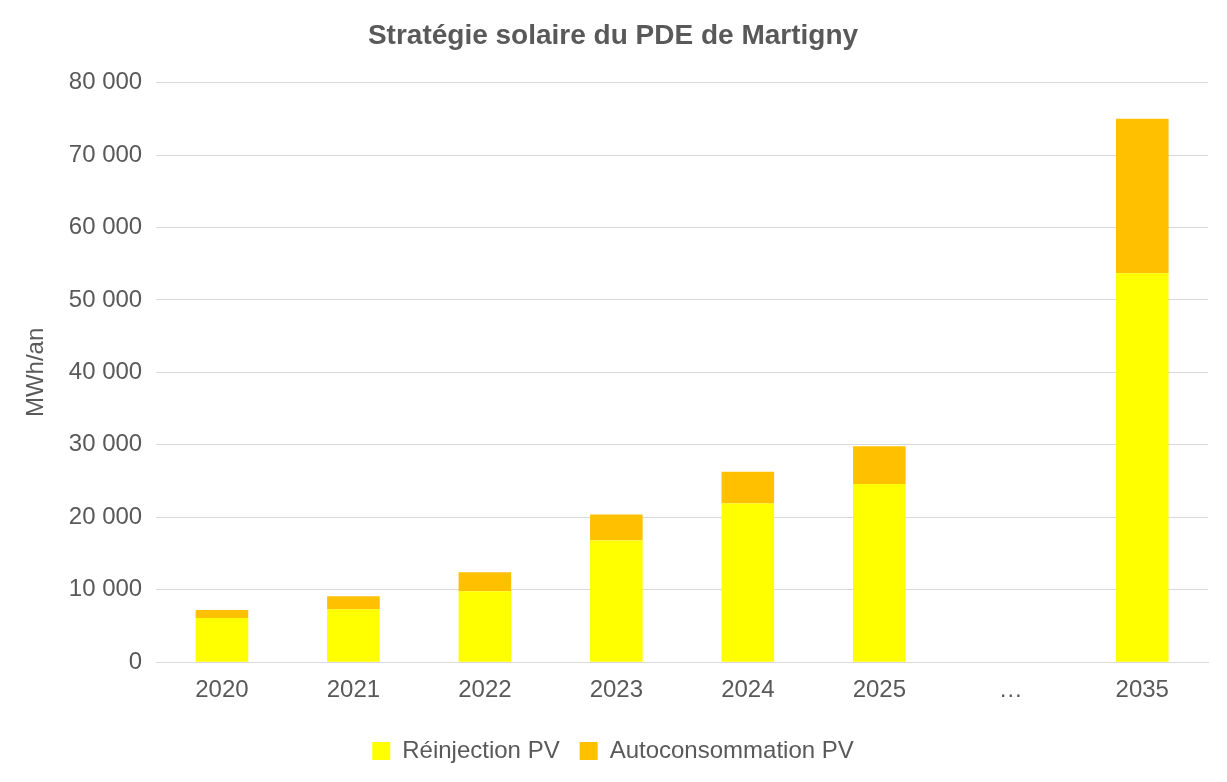 Image resolution: width=1227 pixels, height=782 pixels. What do you see at coordinates (105, 298) in the screenshot?
I see `y-tick-label: 50 000` at bounding box center [105, 298].